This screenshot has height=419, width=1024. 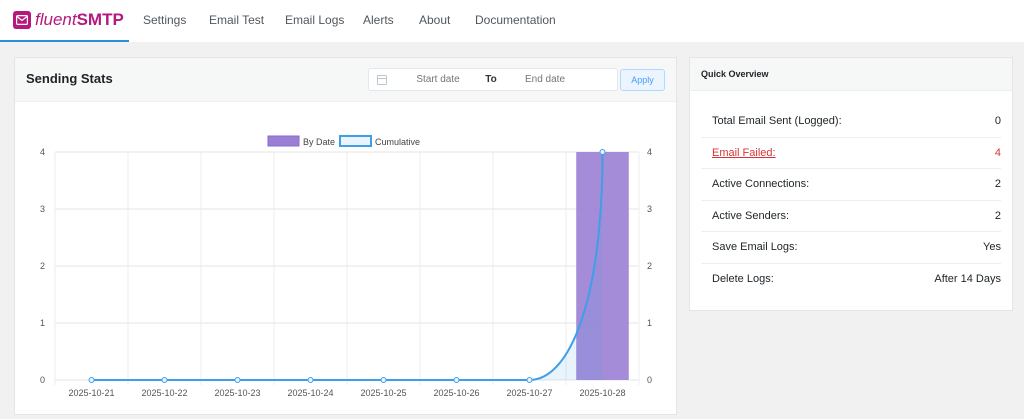 What do you see at coordinates (602, 393) in the screenshot?
I see `x-tick-label: 2025-10-28` at bounding box center [602, 393].